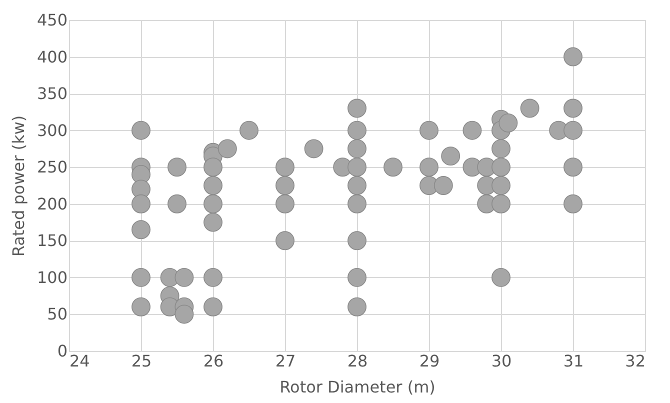 This screenshot has height=403, width=670. Describe the element at coordinates (357, 361) in the screenshot. I see `x-tick-label: 28` at that location.